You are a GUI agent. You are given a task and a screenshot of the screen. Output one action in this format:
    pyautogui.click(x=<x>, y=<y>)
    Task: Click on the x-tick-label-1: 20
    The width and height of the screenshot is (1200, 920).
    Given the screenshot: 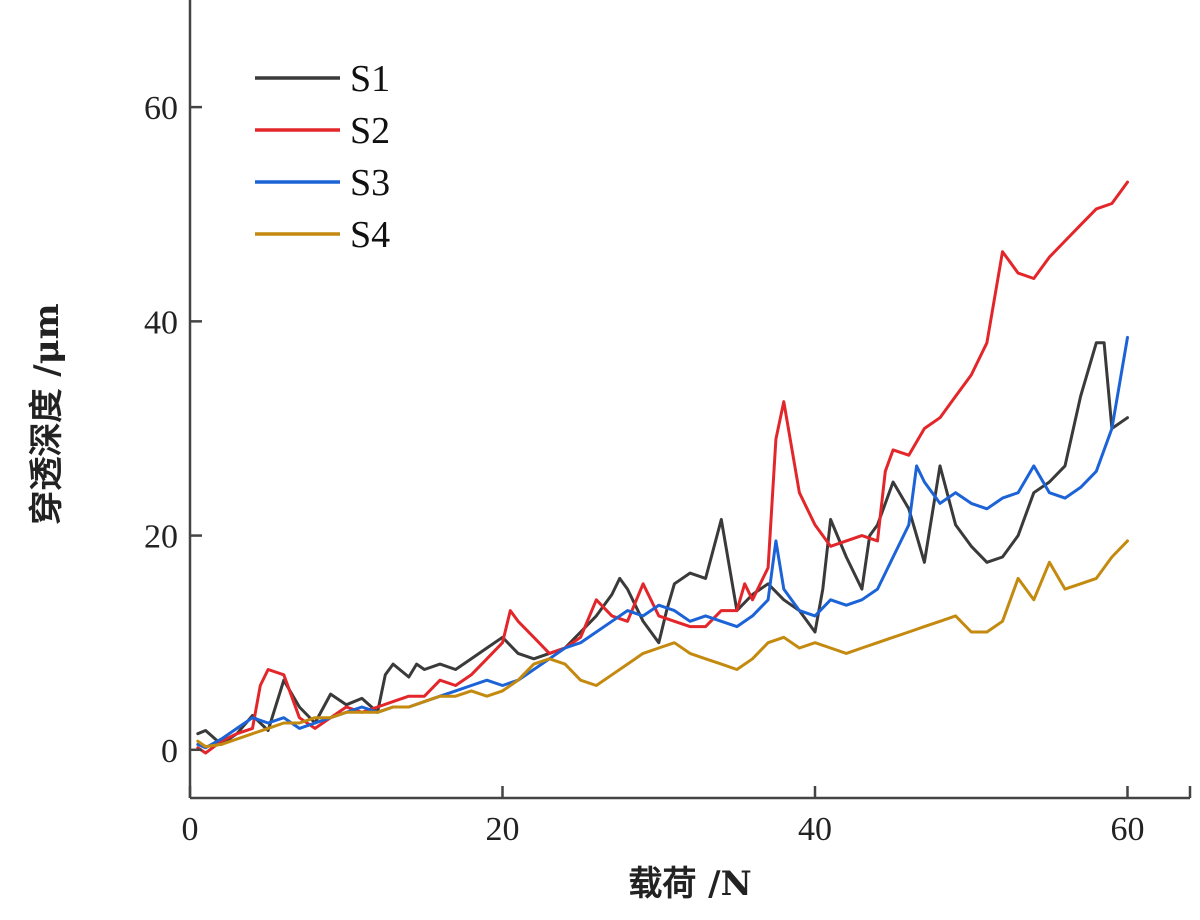 What is the action you would take?
    pyautogui.click(x=503, y=829)
    